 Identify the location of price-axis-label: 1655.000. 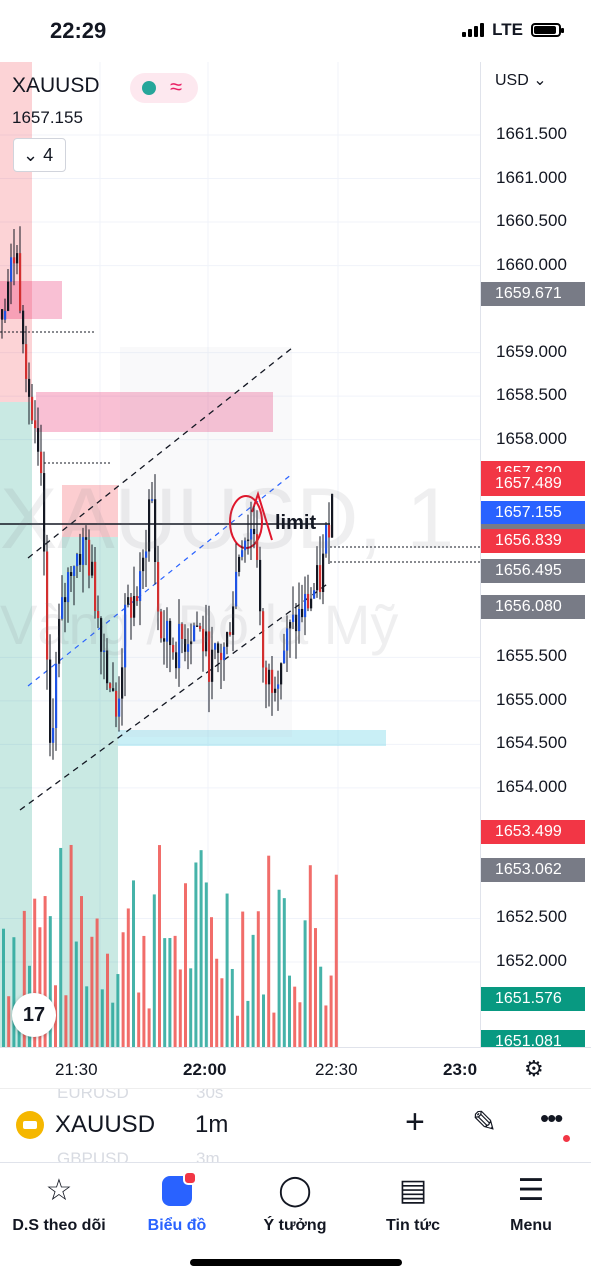
(531, 699).